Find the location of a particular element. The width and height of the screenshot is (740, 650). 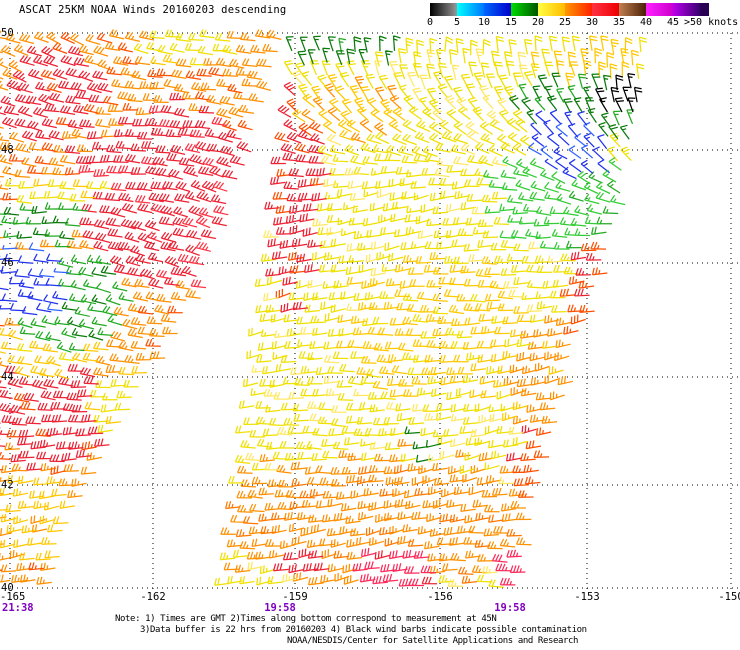

legend-over50-segment is located at coordinates (704, 9).